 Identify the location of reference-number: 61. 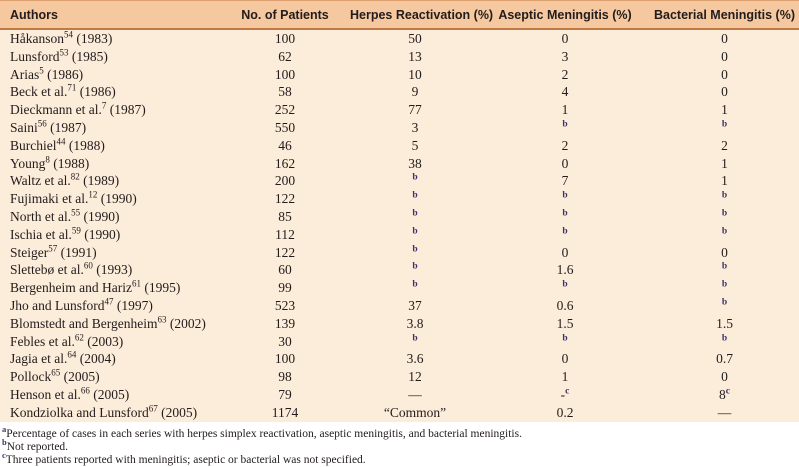
(136, 283).